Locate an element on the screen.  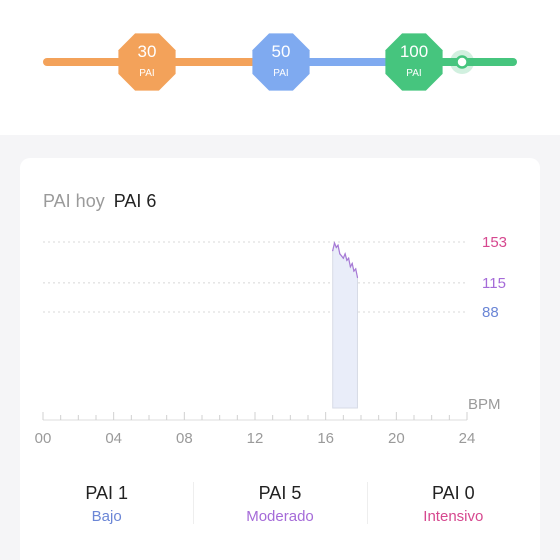
milestone-badge-30: 30 PAI is located at coordinates (147, 62).